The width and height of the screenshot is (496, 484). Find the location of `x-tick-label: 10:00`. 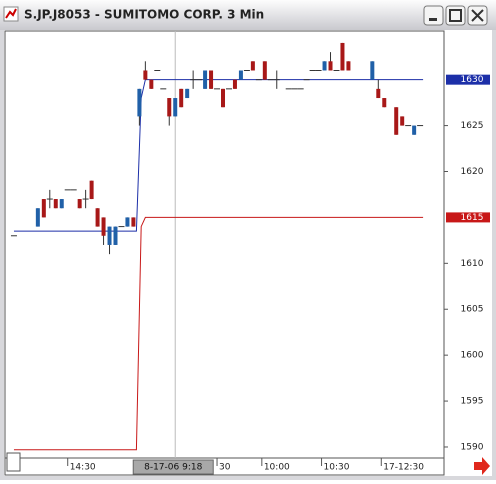

x-tick-label: 10:00 is located at coordinates (277, 468).